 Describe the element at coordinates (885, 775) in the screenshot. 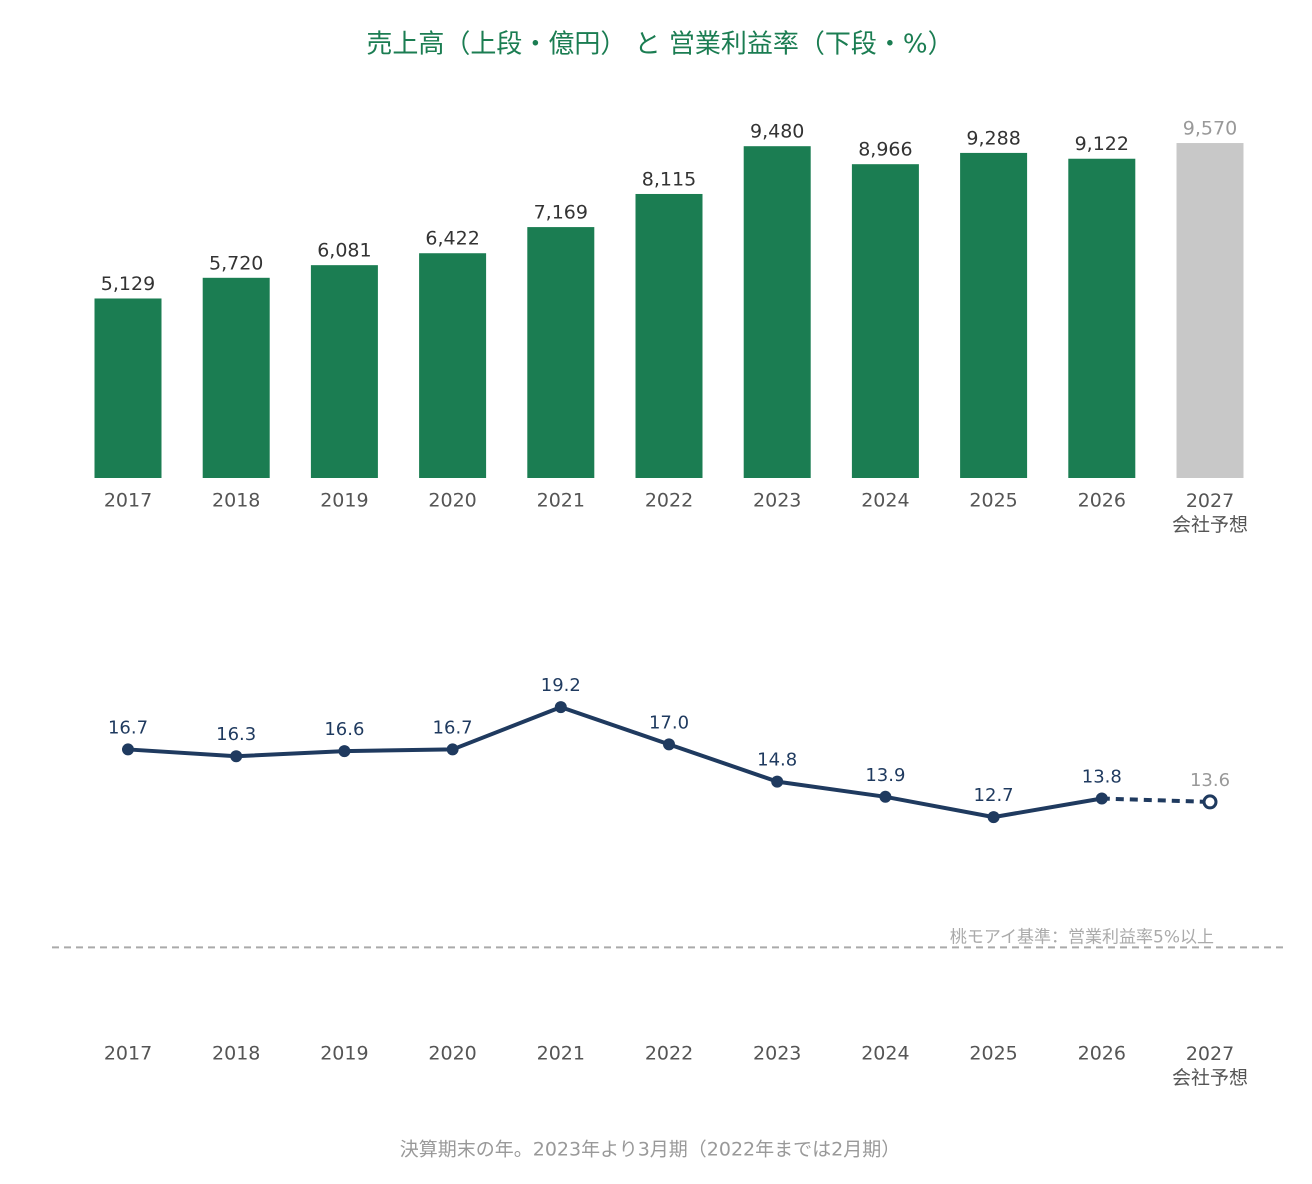

I see `value-label: 13.9` at that location.